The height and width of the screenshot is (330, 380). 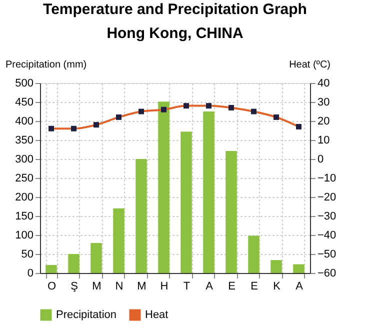 I want to click on y2-tick-label: −30, so click(x=327, y=216).